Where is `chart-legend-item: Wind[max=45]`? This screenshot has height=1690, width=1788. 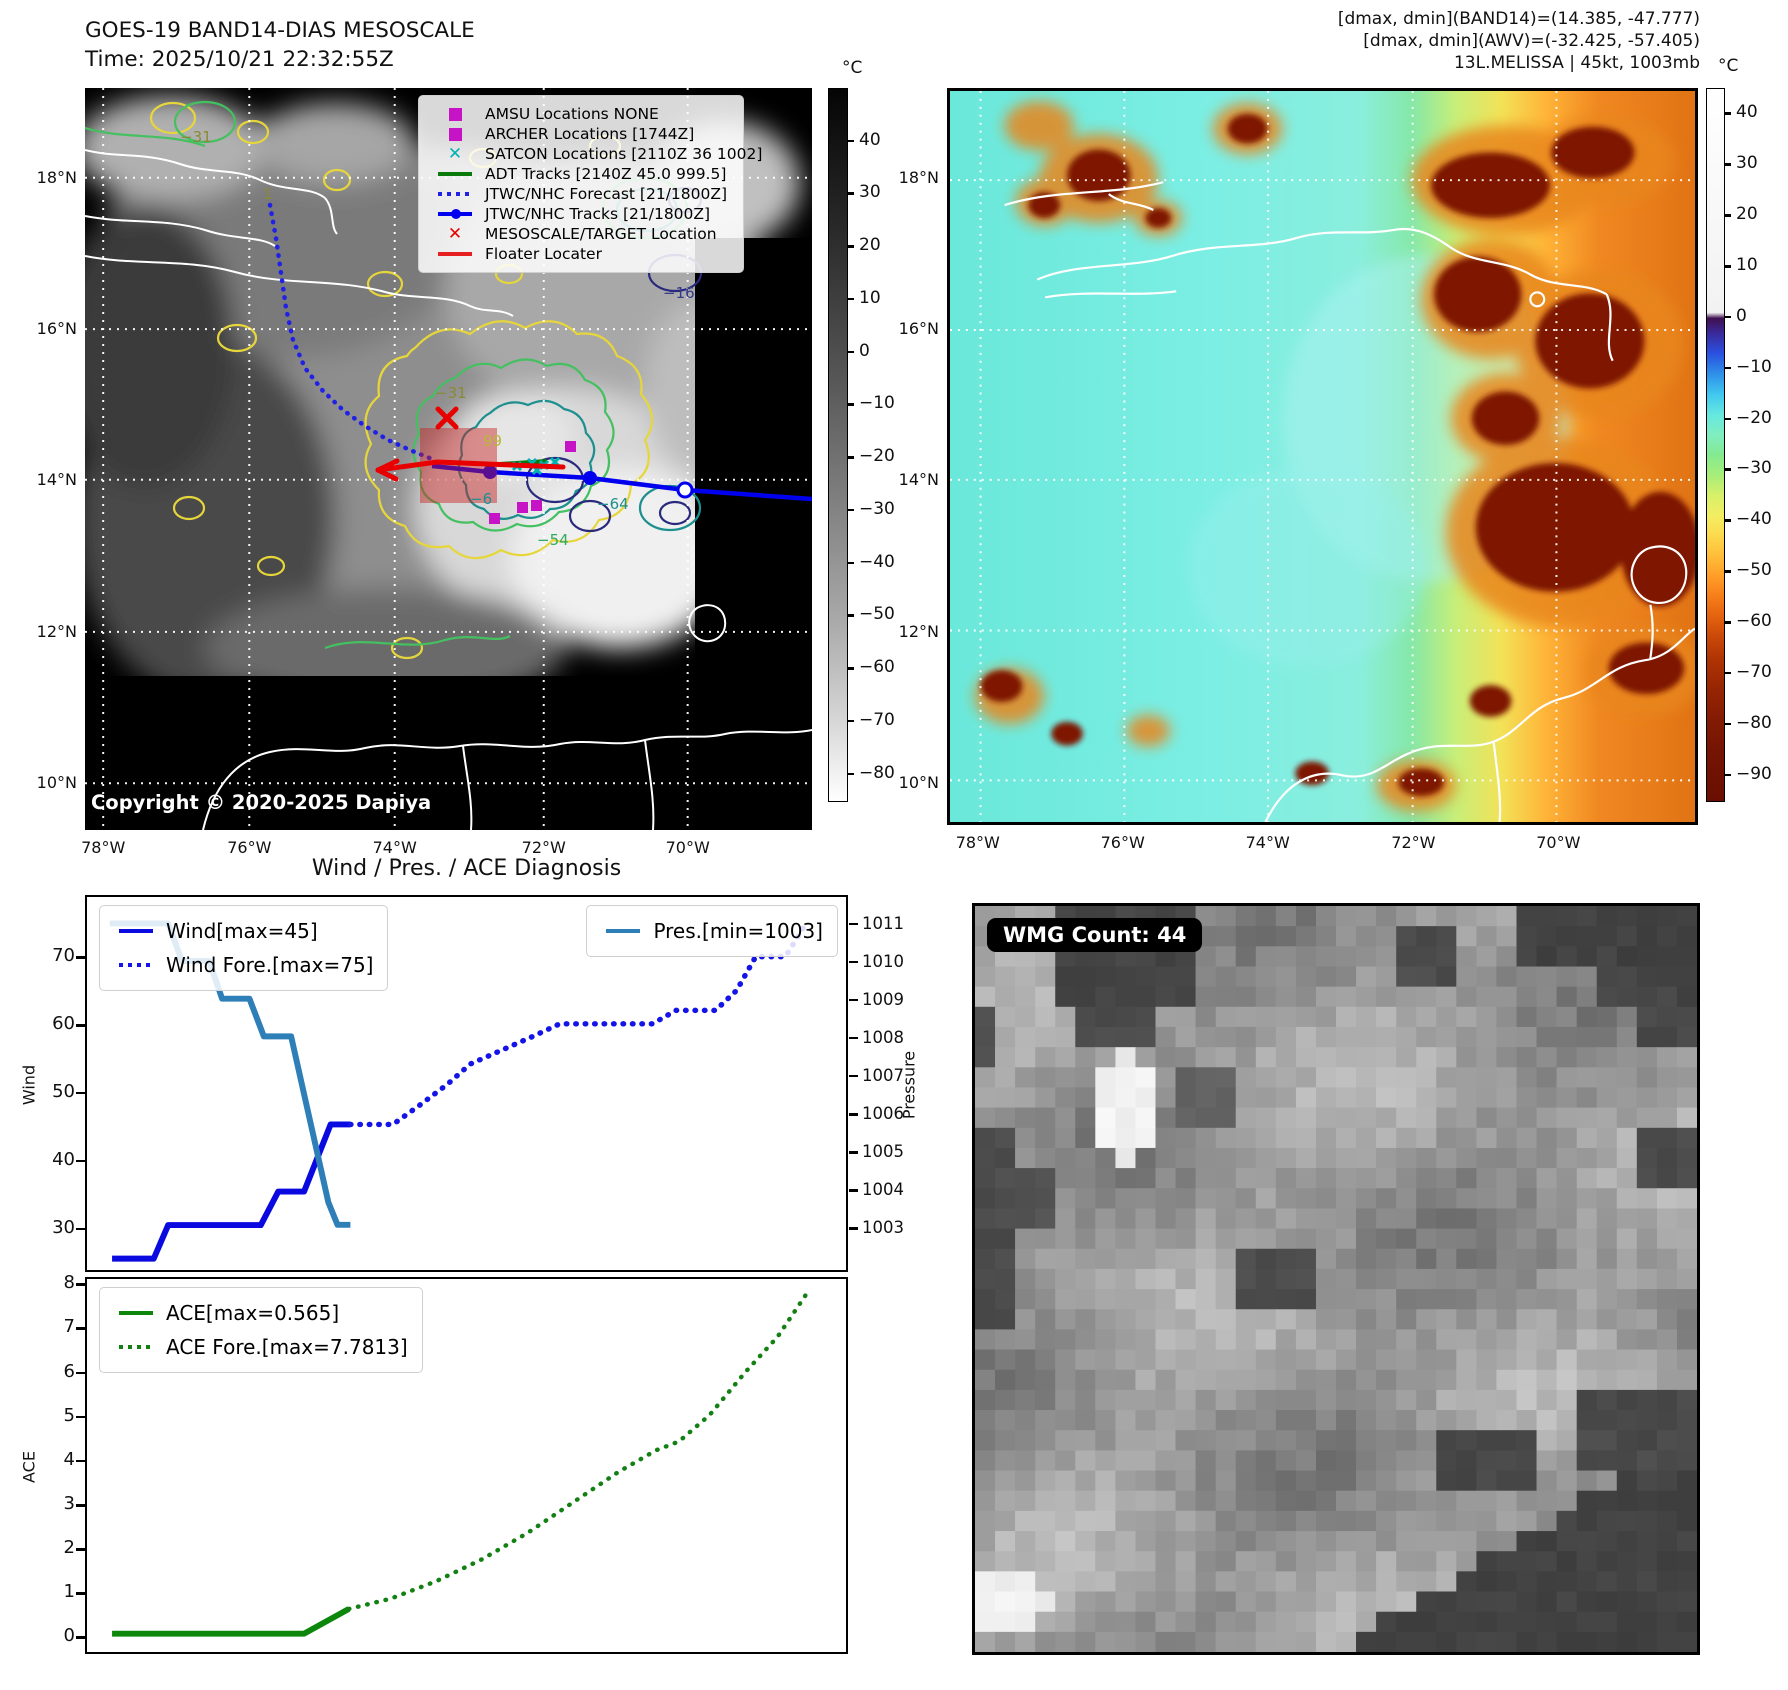 chart-legend-item: Wind[max=45] is located at coordinates (243, 931).